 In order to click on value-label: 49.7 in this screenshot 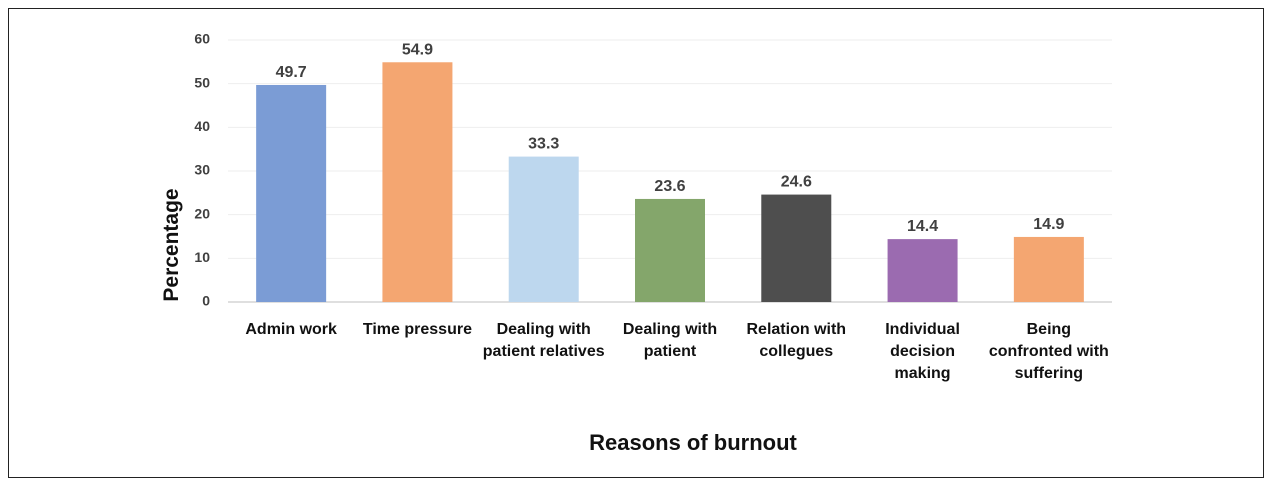, I will do `click(291, 72)`.